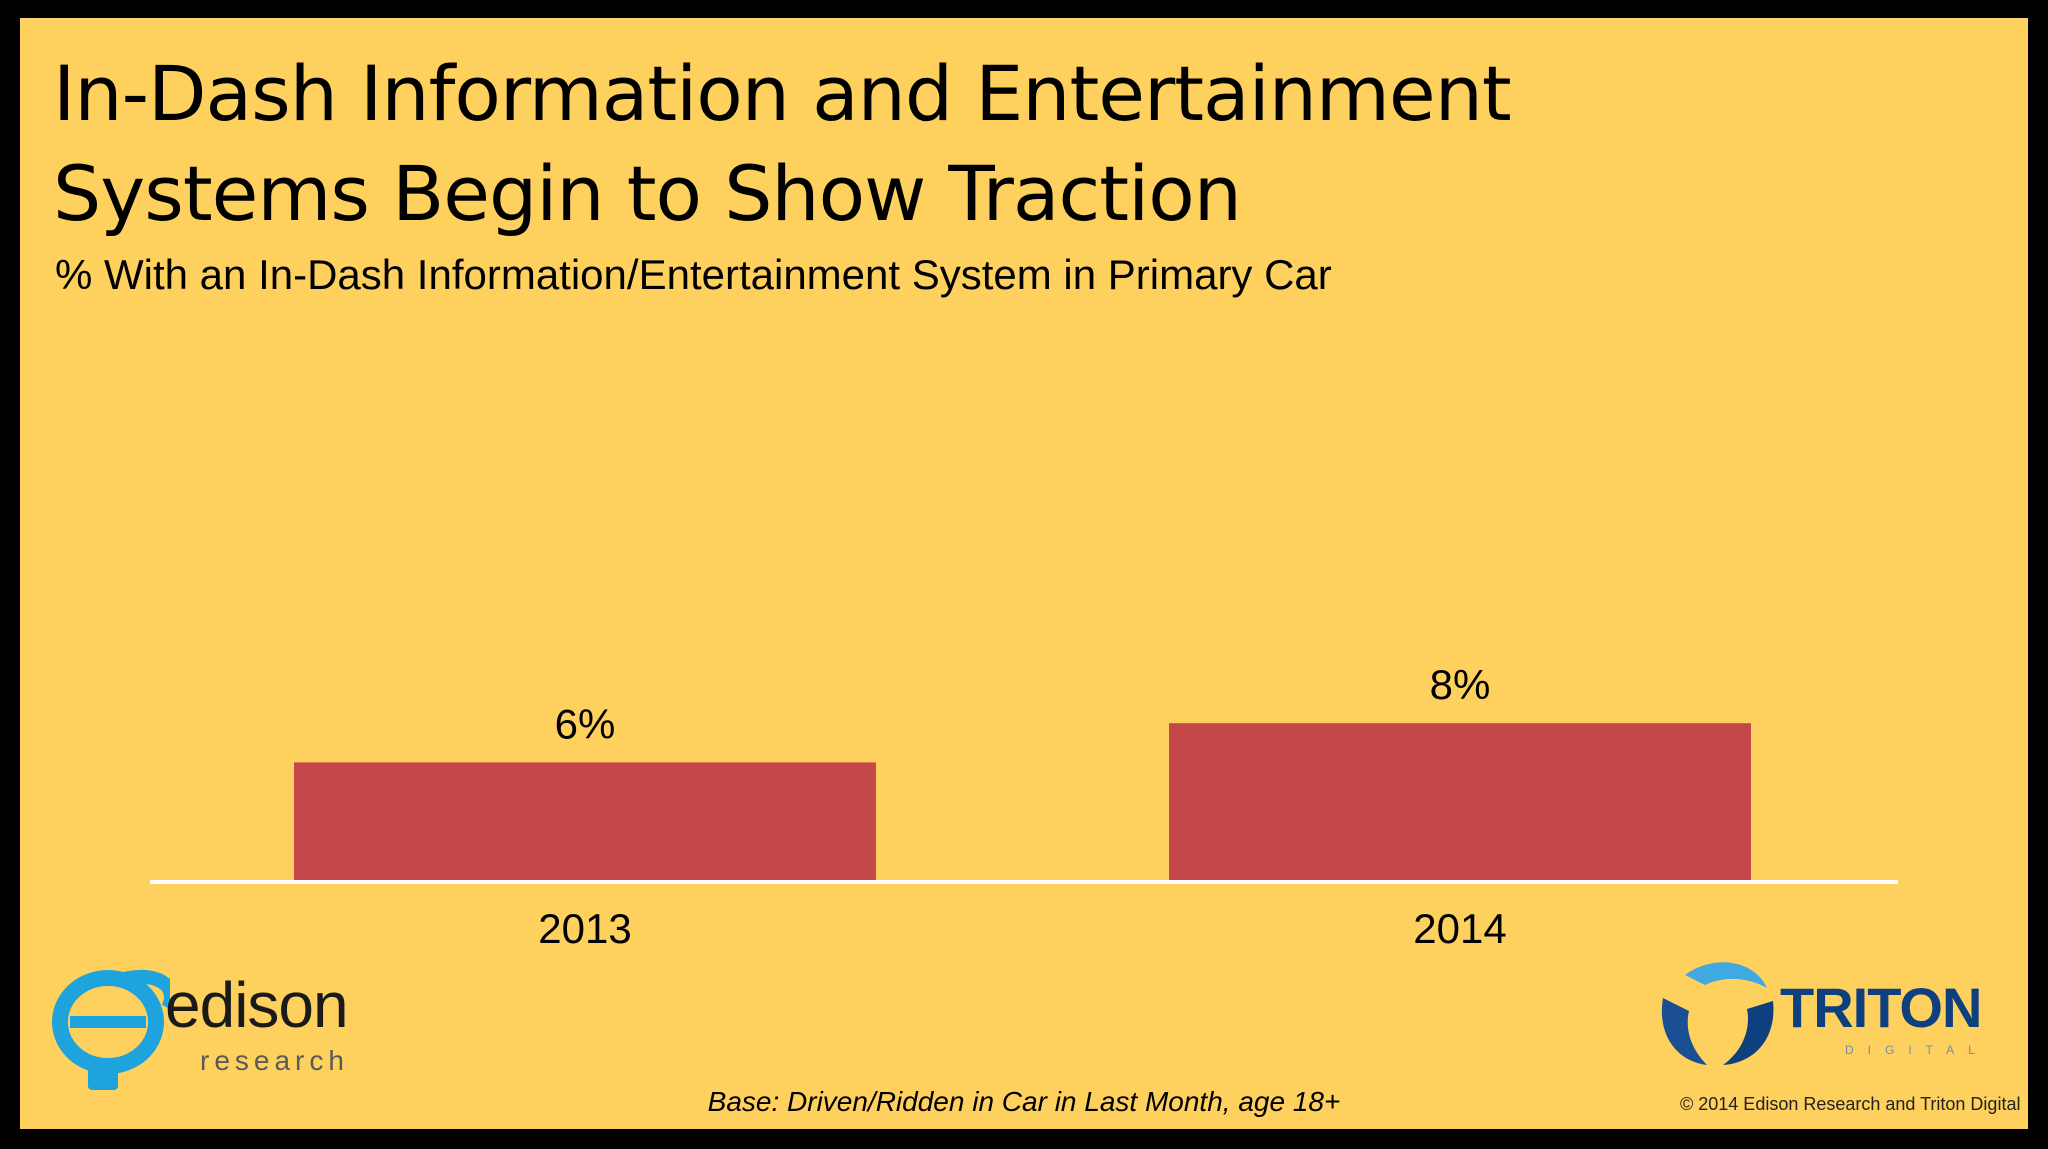 The image size is (2048, 1149). What do you see at coordinates (585, 821) in the screenshot?
I see `bar-2013` at bounding box center [585, 821].